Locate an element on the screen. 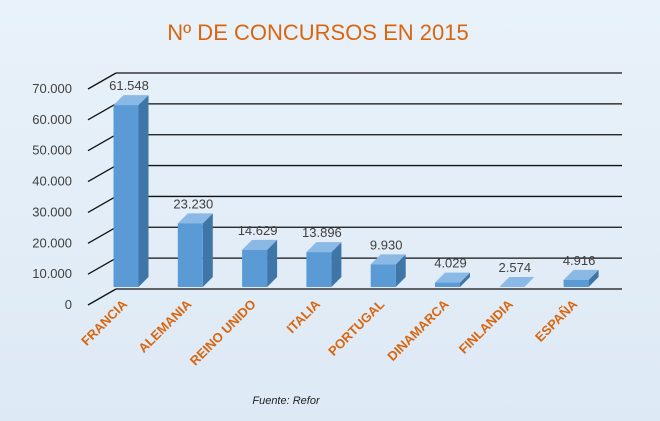 The height and width of the screenshot is (421, 660). bar-italia is located at coordinates (324, 264).